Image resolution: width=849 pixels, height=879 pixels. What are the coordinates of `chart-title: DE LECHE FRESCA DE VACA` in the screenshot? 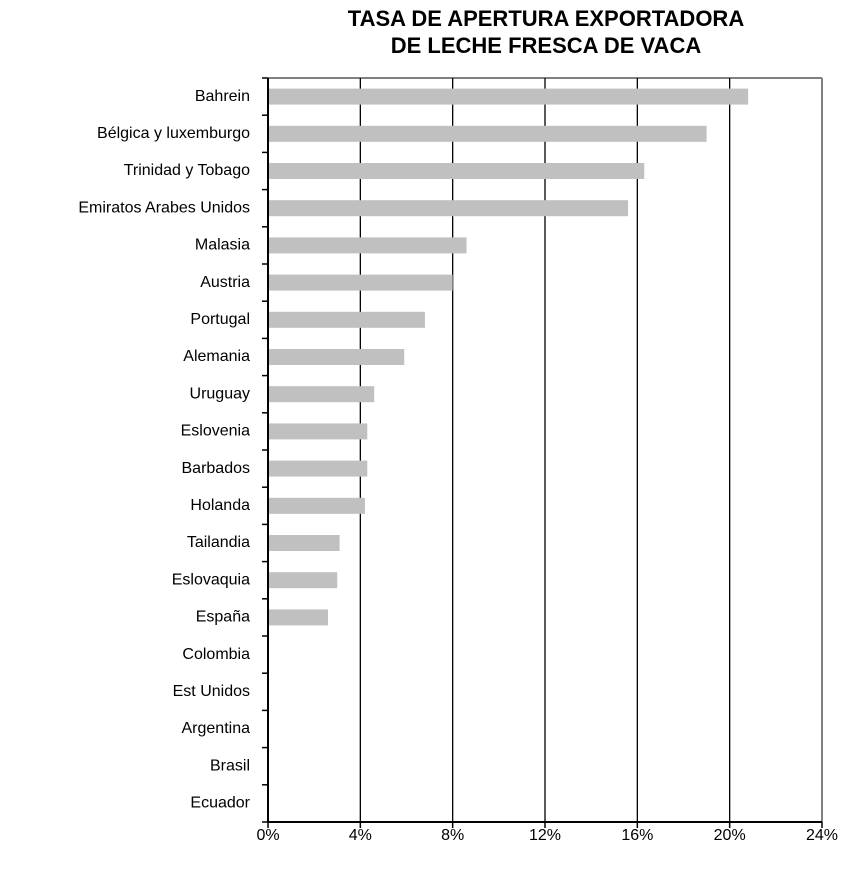 It's located at (546, 45).